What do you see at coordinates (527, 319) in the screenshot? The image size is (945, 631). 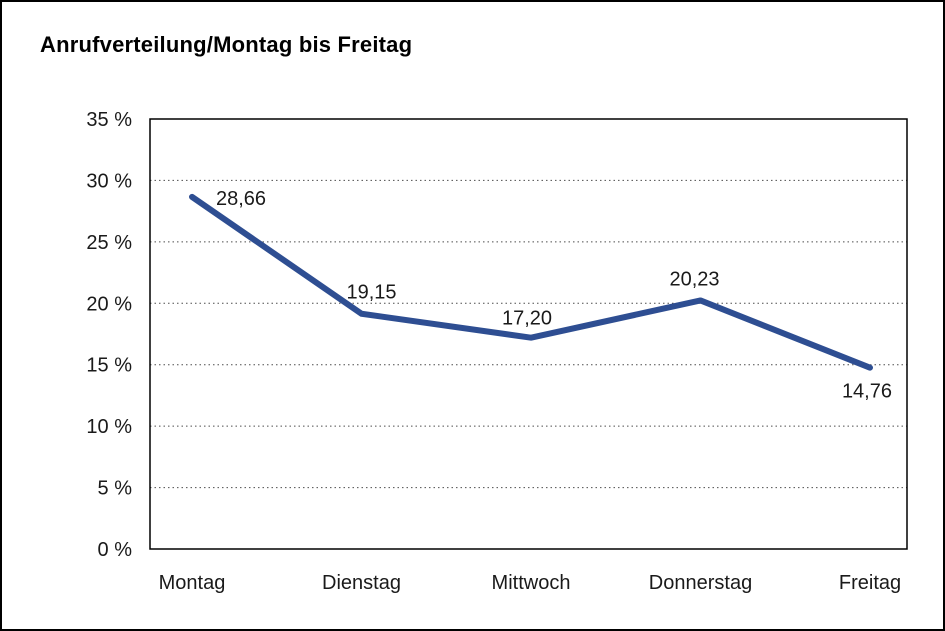 I see `data-point-label: 17,20` at bounding box center [527, 319].